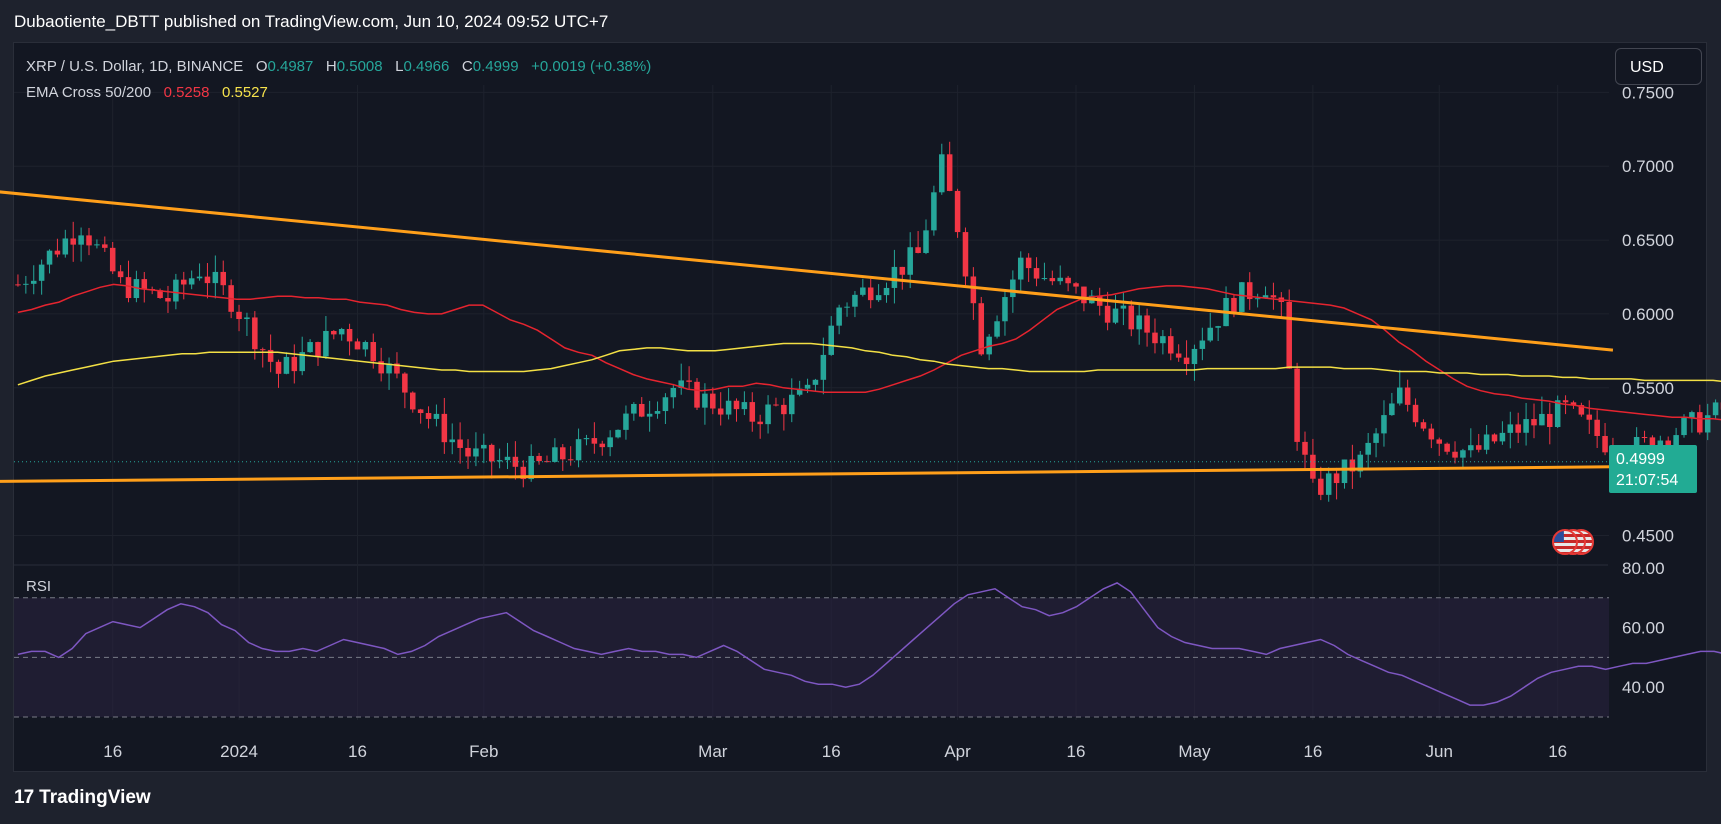 The image size is (1721, 824). Describe the element at coordinates (426, 66) in the screenshot. I see `low-value: 0.4966` at that location.